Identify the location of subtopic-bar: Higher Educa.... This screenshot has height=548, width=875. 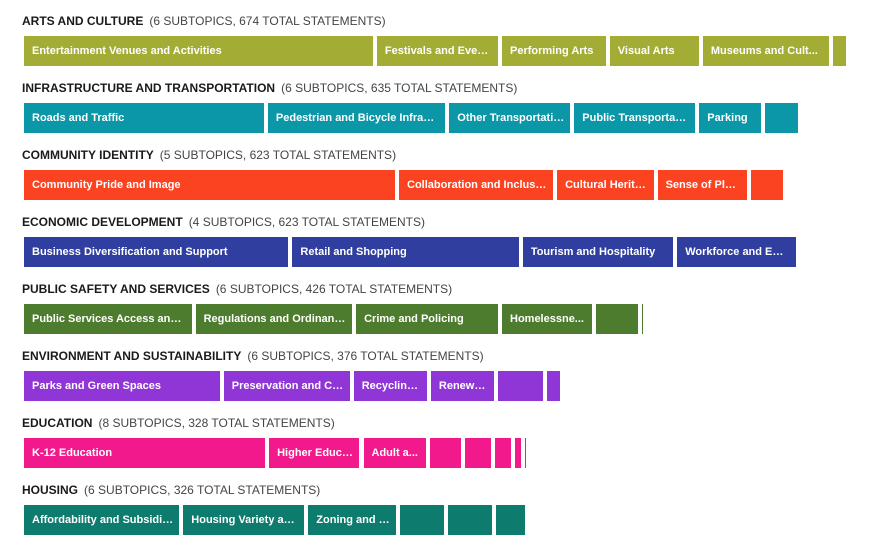
(314, 453).